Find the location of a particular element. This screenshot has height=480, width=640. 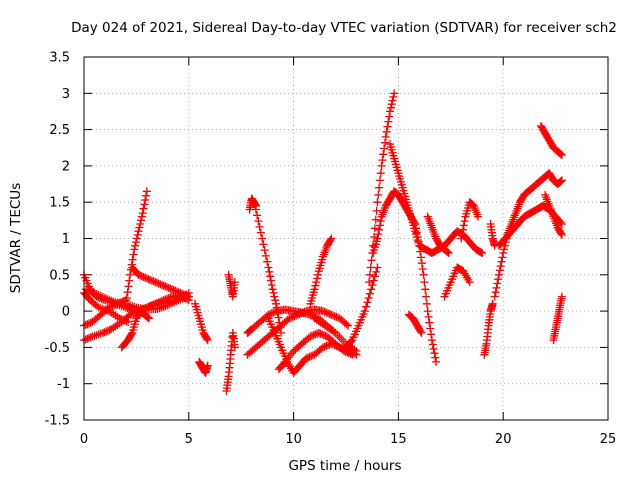

x-tick-label: 20 is located at coordinates (503, 439).